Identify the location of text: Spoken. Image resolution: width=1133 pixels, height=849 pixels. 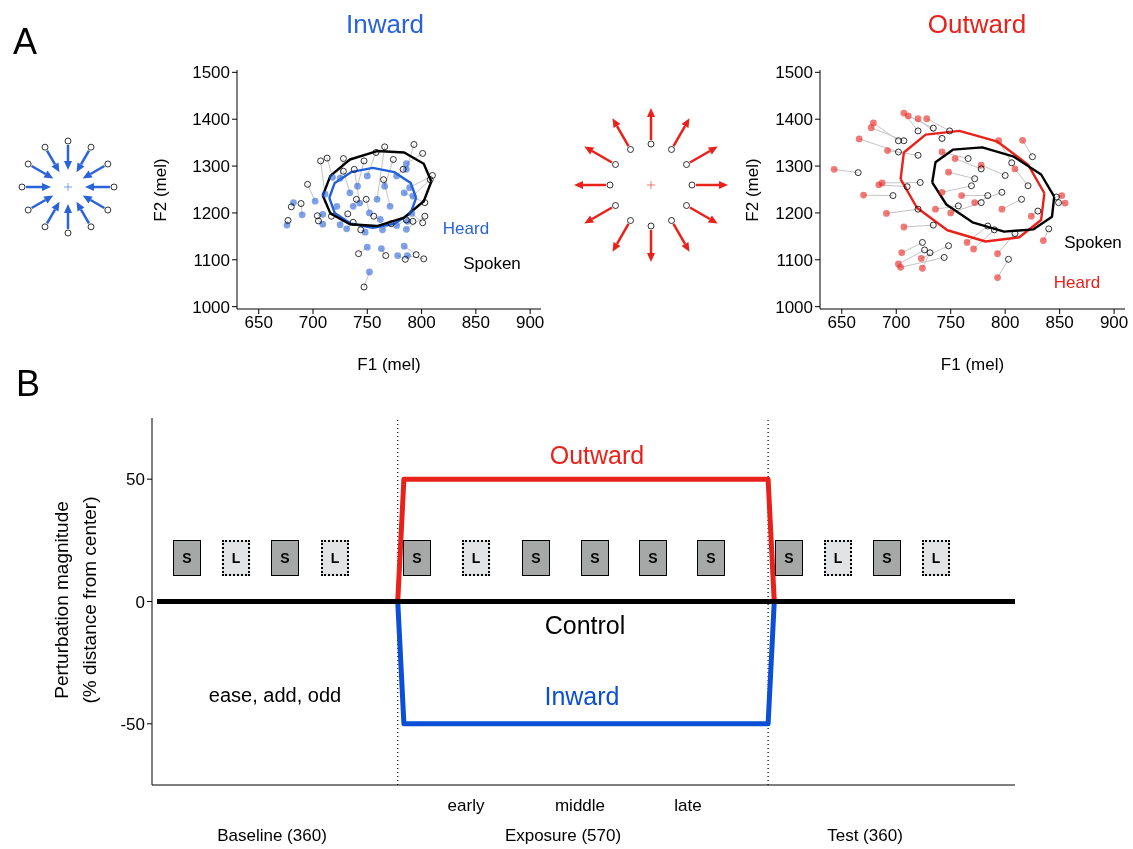
(492, 264).